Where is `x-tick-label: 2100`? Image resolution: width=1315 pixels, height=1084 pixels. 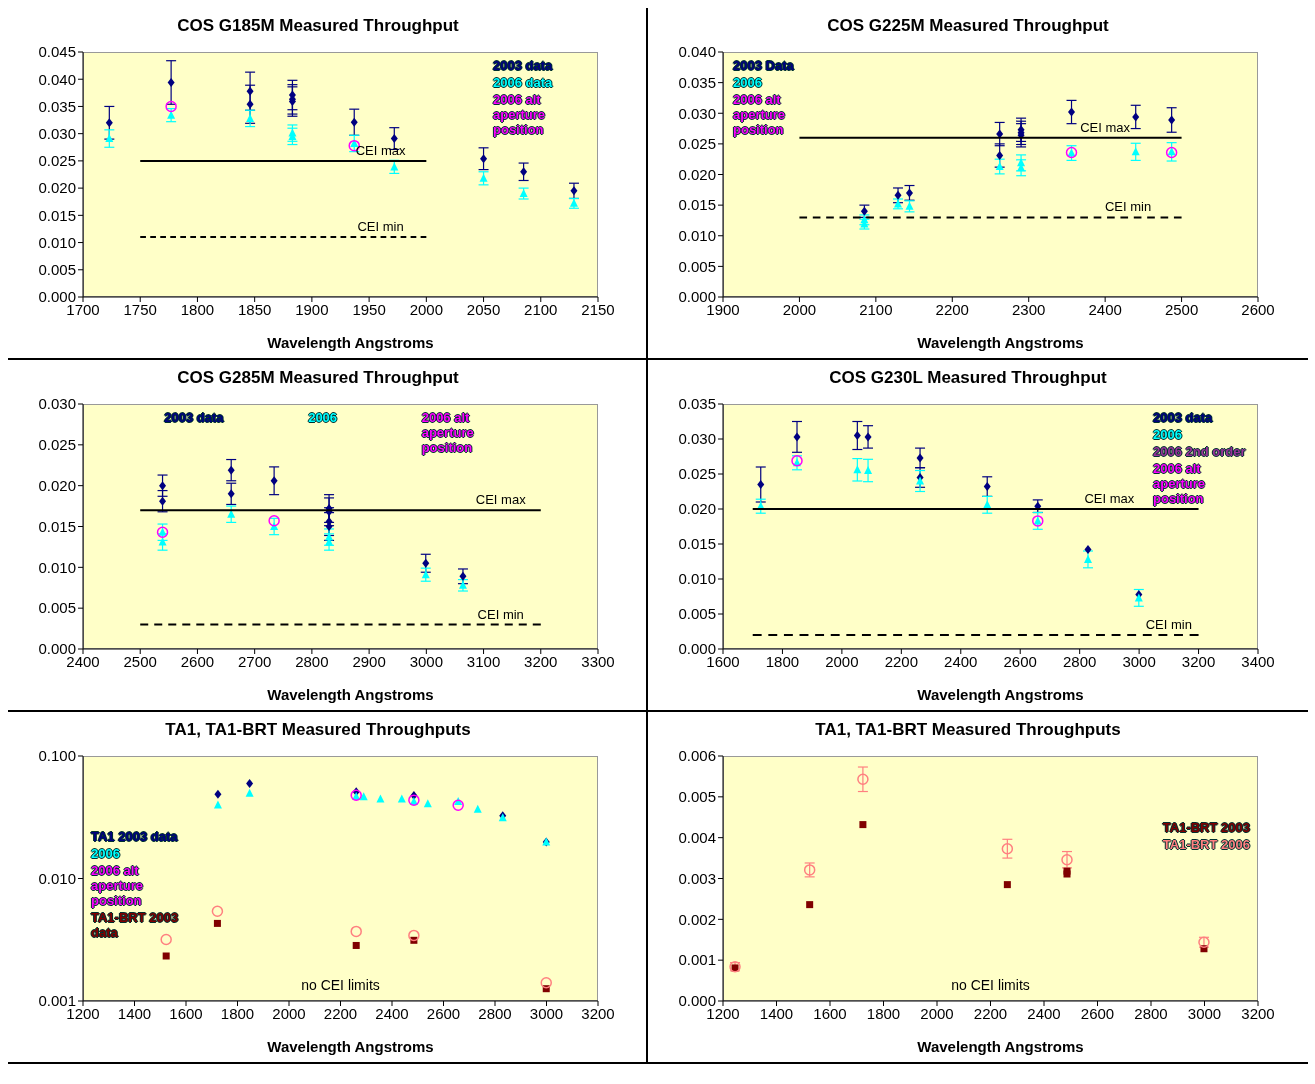
x-tick-label: 2100 is located at coordinates (541, 309).